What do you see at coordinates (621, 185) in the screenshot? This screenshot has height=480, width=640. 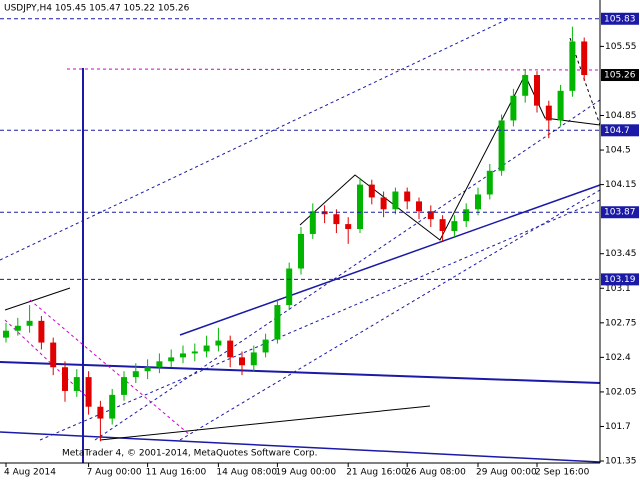 I see `y-tick-label: 104.15` at bounding box center [621, 185].